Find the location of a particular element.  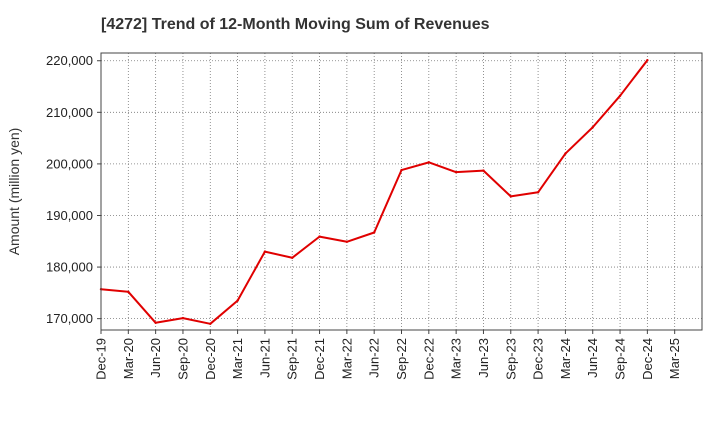

x-tick-label: Dec-20 is located at coordinates (210, 359).